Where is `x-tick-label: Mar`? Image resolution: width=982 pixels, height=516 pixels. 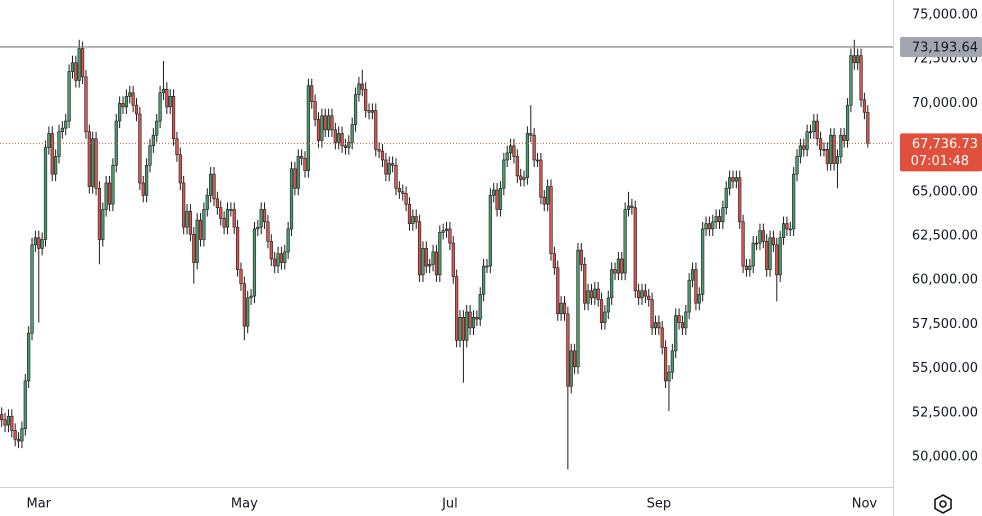 x-tick-label: Mar is located at coordinates (39, 504).